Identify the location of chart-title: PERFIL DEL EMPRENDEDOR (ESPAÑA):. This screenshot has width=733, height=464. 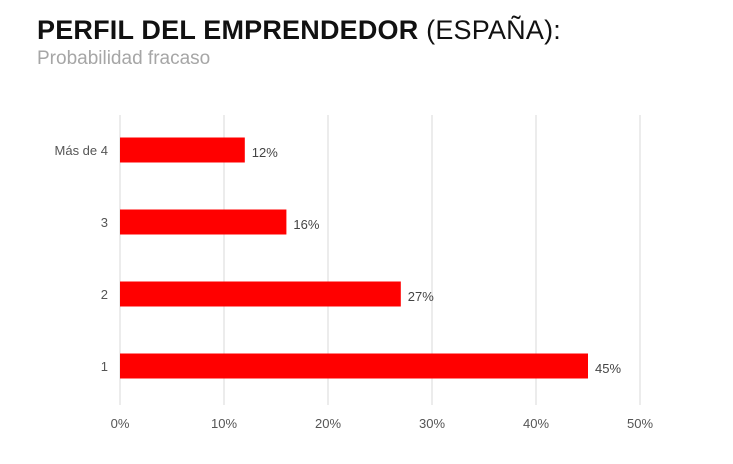
(299, 30).